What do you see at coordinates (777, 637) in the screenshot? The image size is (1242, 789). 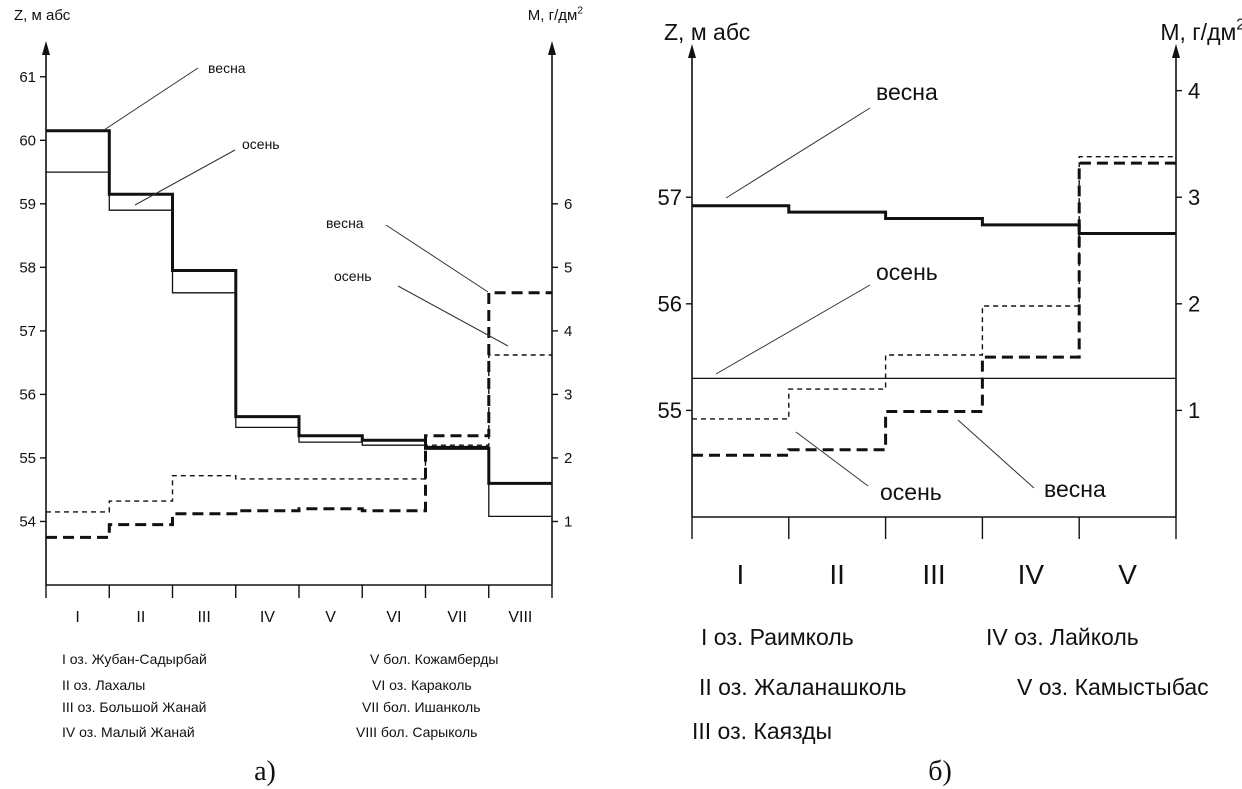 I see `legend-item: I оз. Раимколь` at bounding box center [777, 637].